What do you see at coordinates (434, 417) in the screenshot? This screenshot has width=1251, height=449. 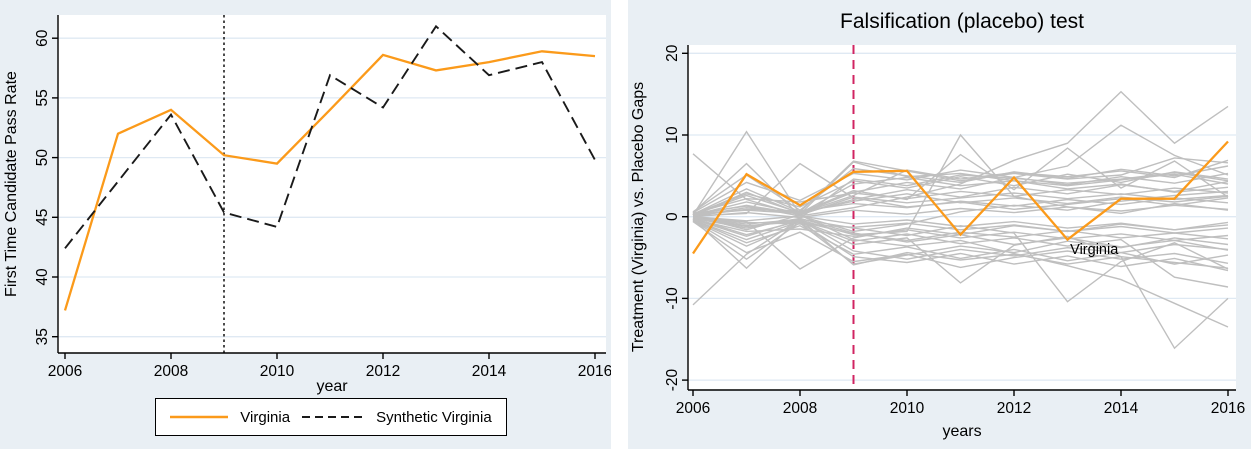 I see `legend-label-synthetic: Synthetic Virginia` at bounding box center [434, 417].